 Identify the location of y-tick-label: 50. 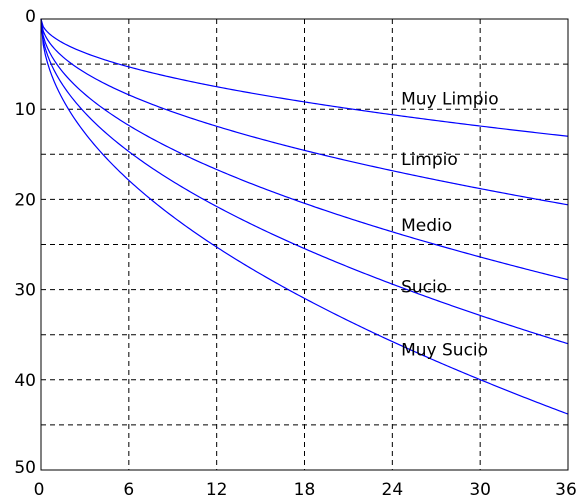
(25, 468).